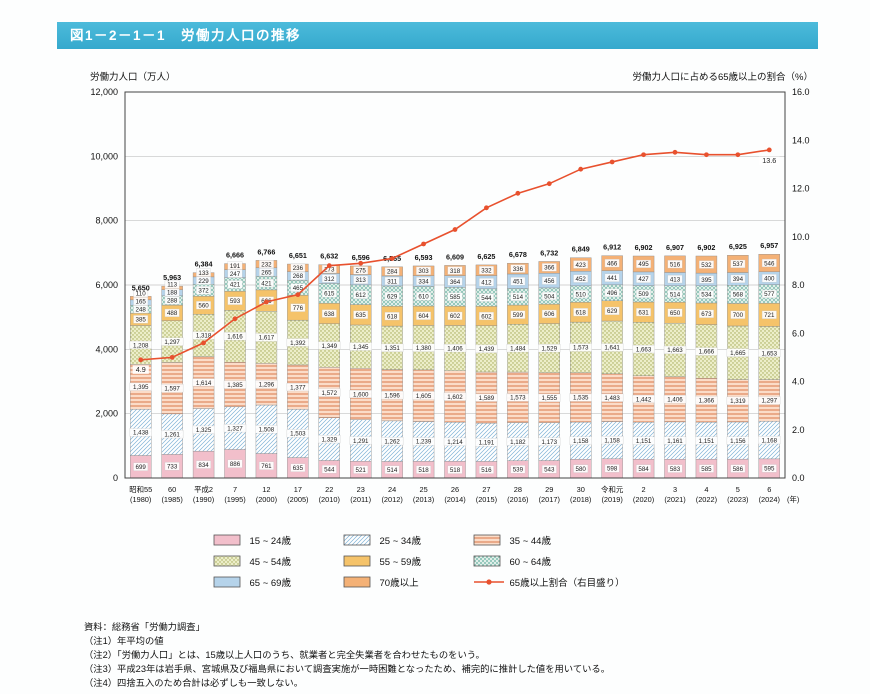 Image resolution: width=870 pixels, height=694 pixels. Describe the element at coordinates (104, 92) in the screenshot. I see `svg-text: 12,000` at that location.